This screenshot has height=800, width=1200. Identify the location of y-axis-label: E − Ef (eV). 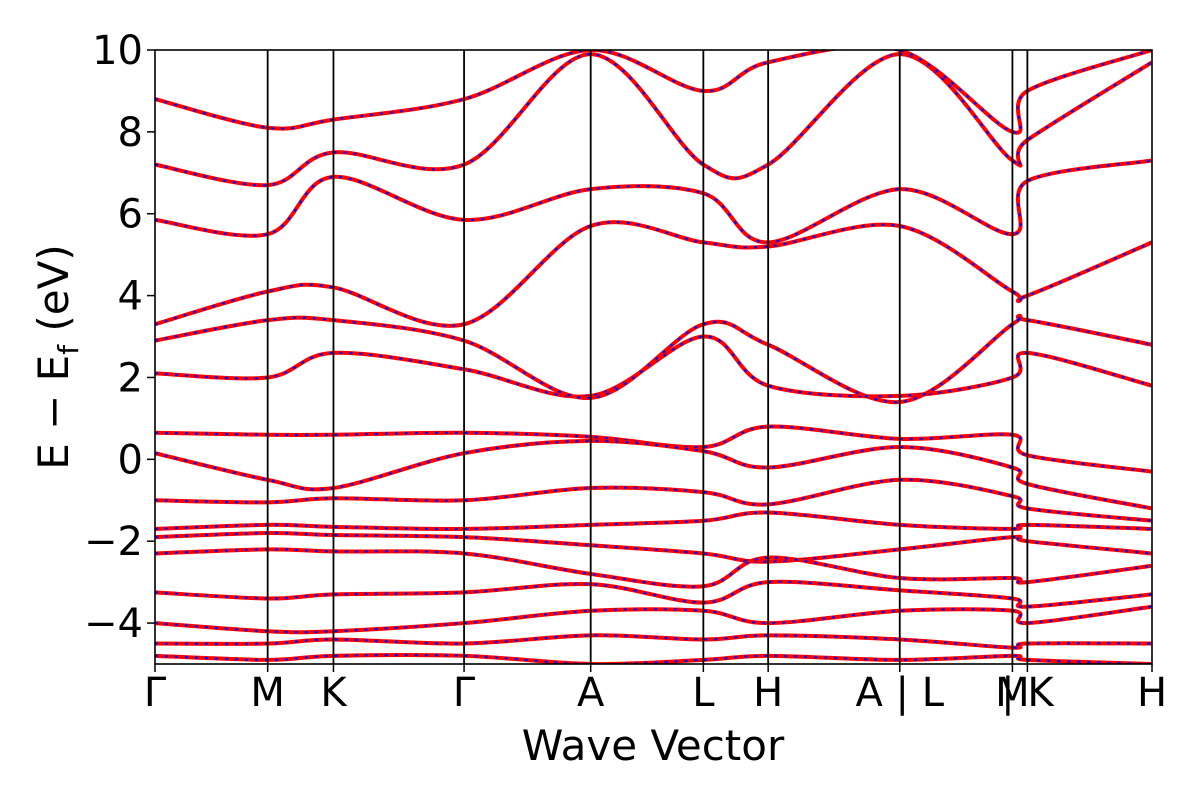
(57, 357).